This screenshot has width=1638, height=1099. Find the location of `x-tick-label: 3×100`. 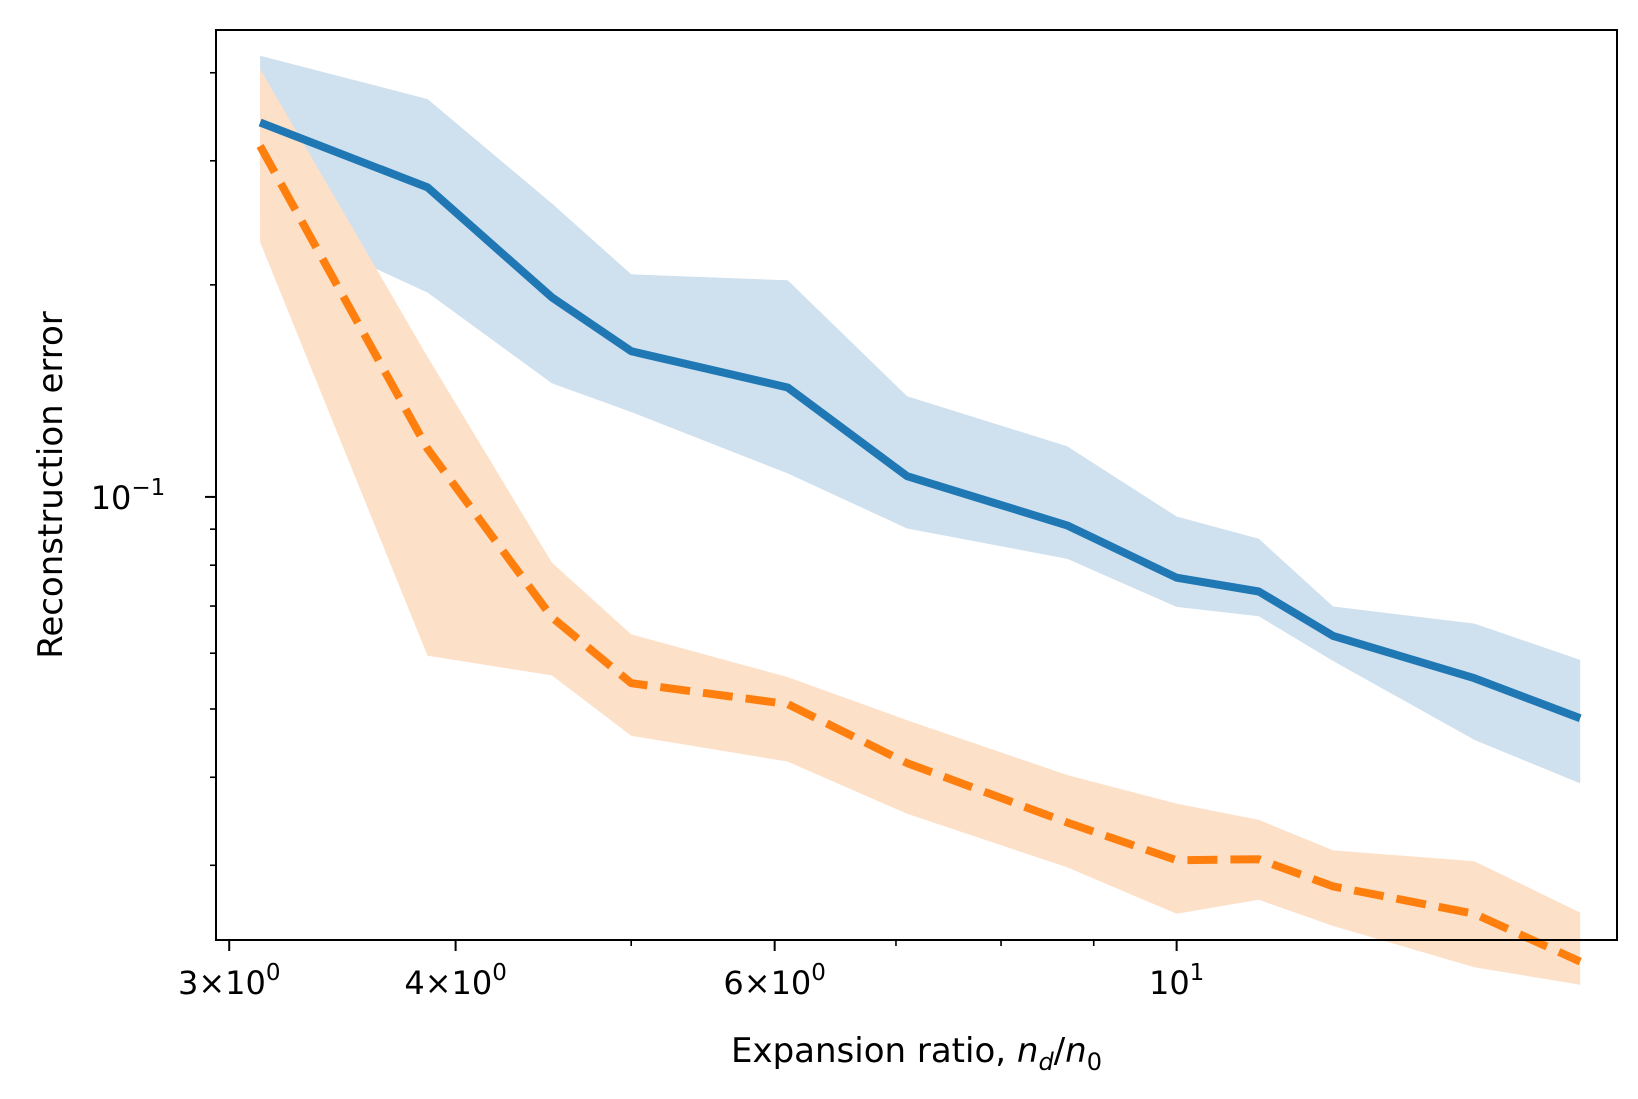

x-tick-label: 3×100 is located at coordinates (229, 981).